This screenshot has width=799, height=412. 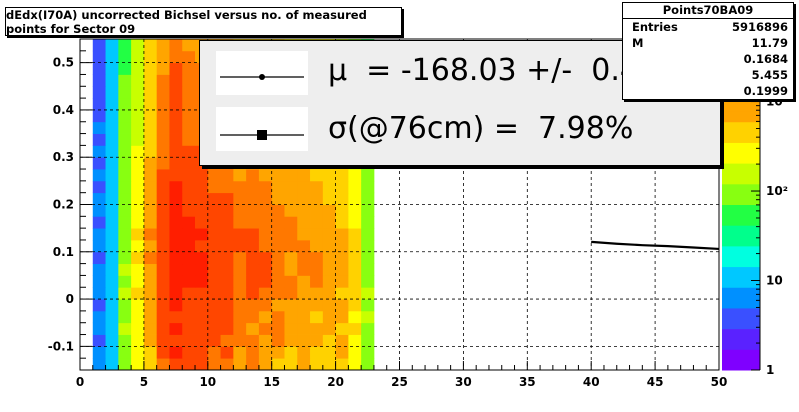 What do you see at coordinates (262, 129) in the screenshot?
I see `legend-marker-square` at bounding box center [262, 129].